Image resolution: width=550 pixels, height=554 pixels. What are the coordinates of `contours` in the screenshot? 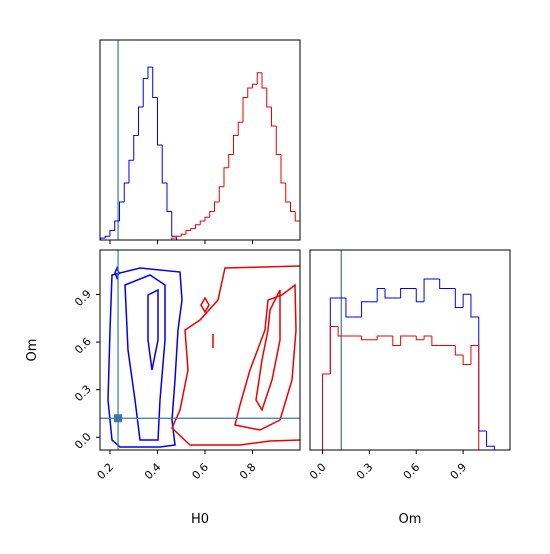 It's located at (204, 356).